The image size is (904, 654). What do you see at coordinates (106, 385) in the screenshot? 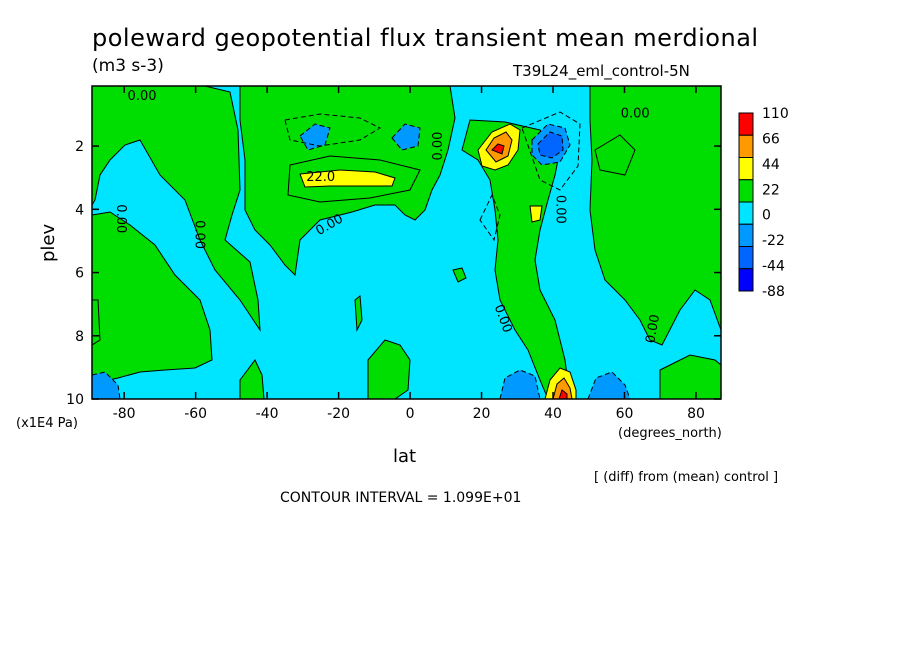
I see `blue-cell-sw` at bounding box center [106, 385].